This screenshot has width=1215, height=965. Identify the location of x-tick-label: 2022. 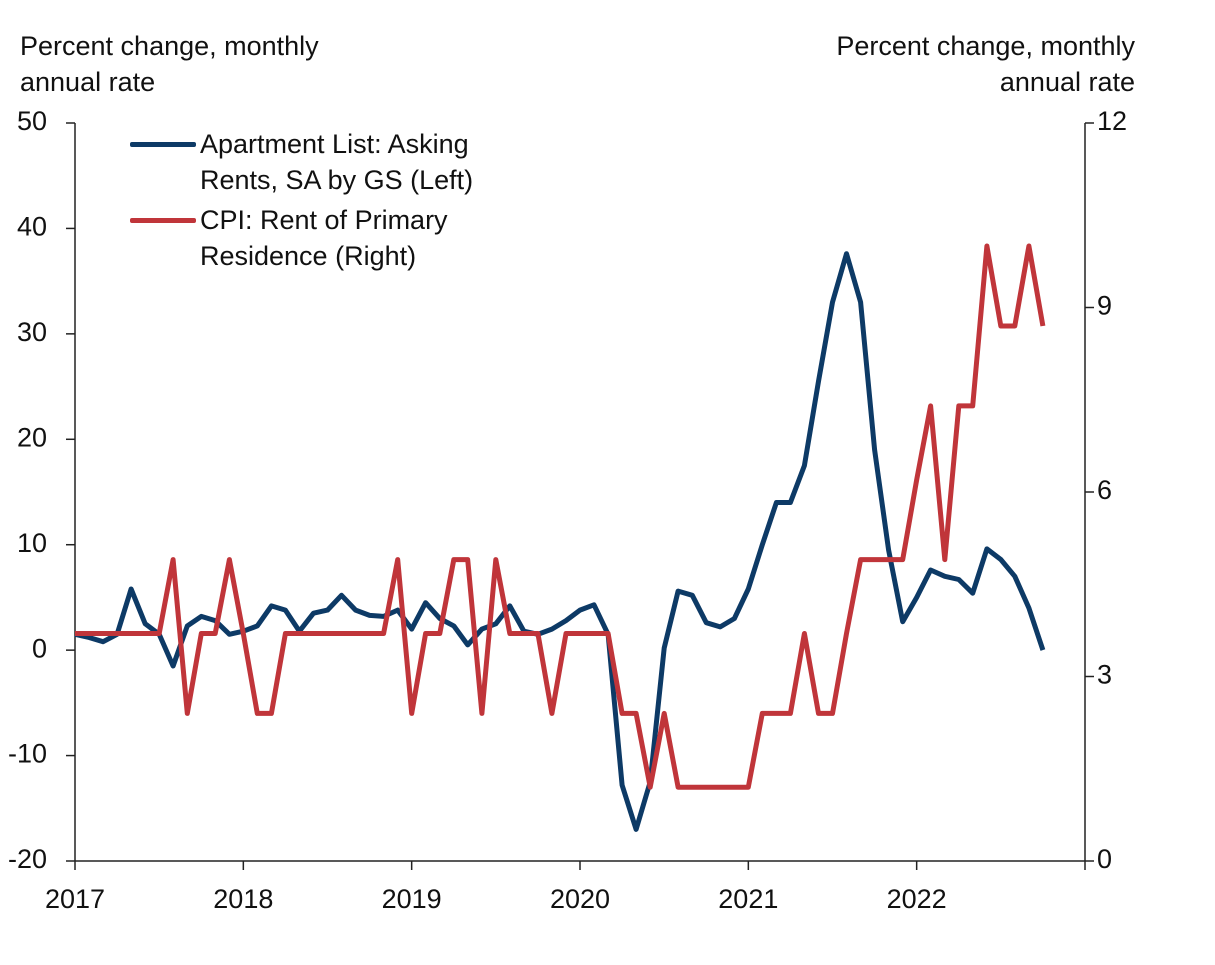
(917, 899).